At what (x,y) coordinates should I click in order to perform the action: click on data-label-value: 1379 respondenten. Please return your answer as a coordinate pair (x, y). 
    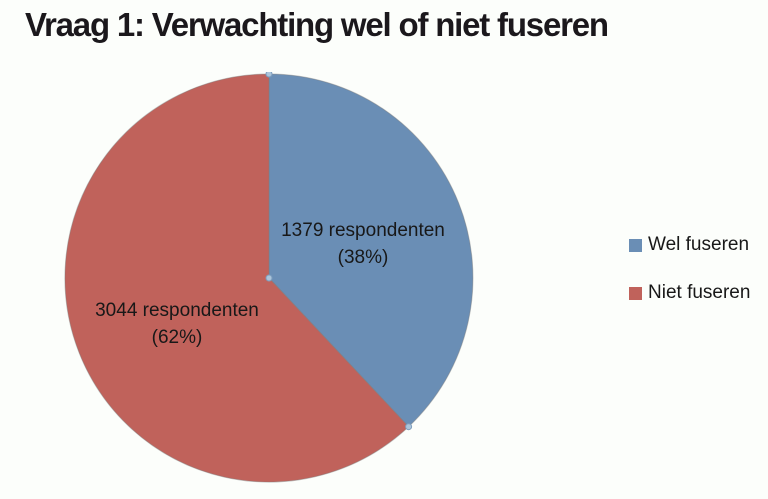
    Looking at the image, I should click on (363, 230).